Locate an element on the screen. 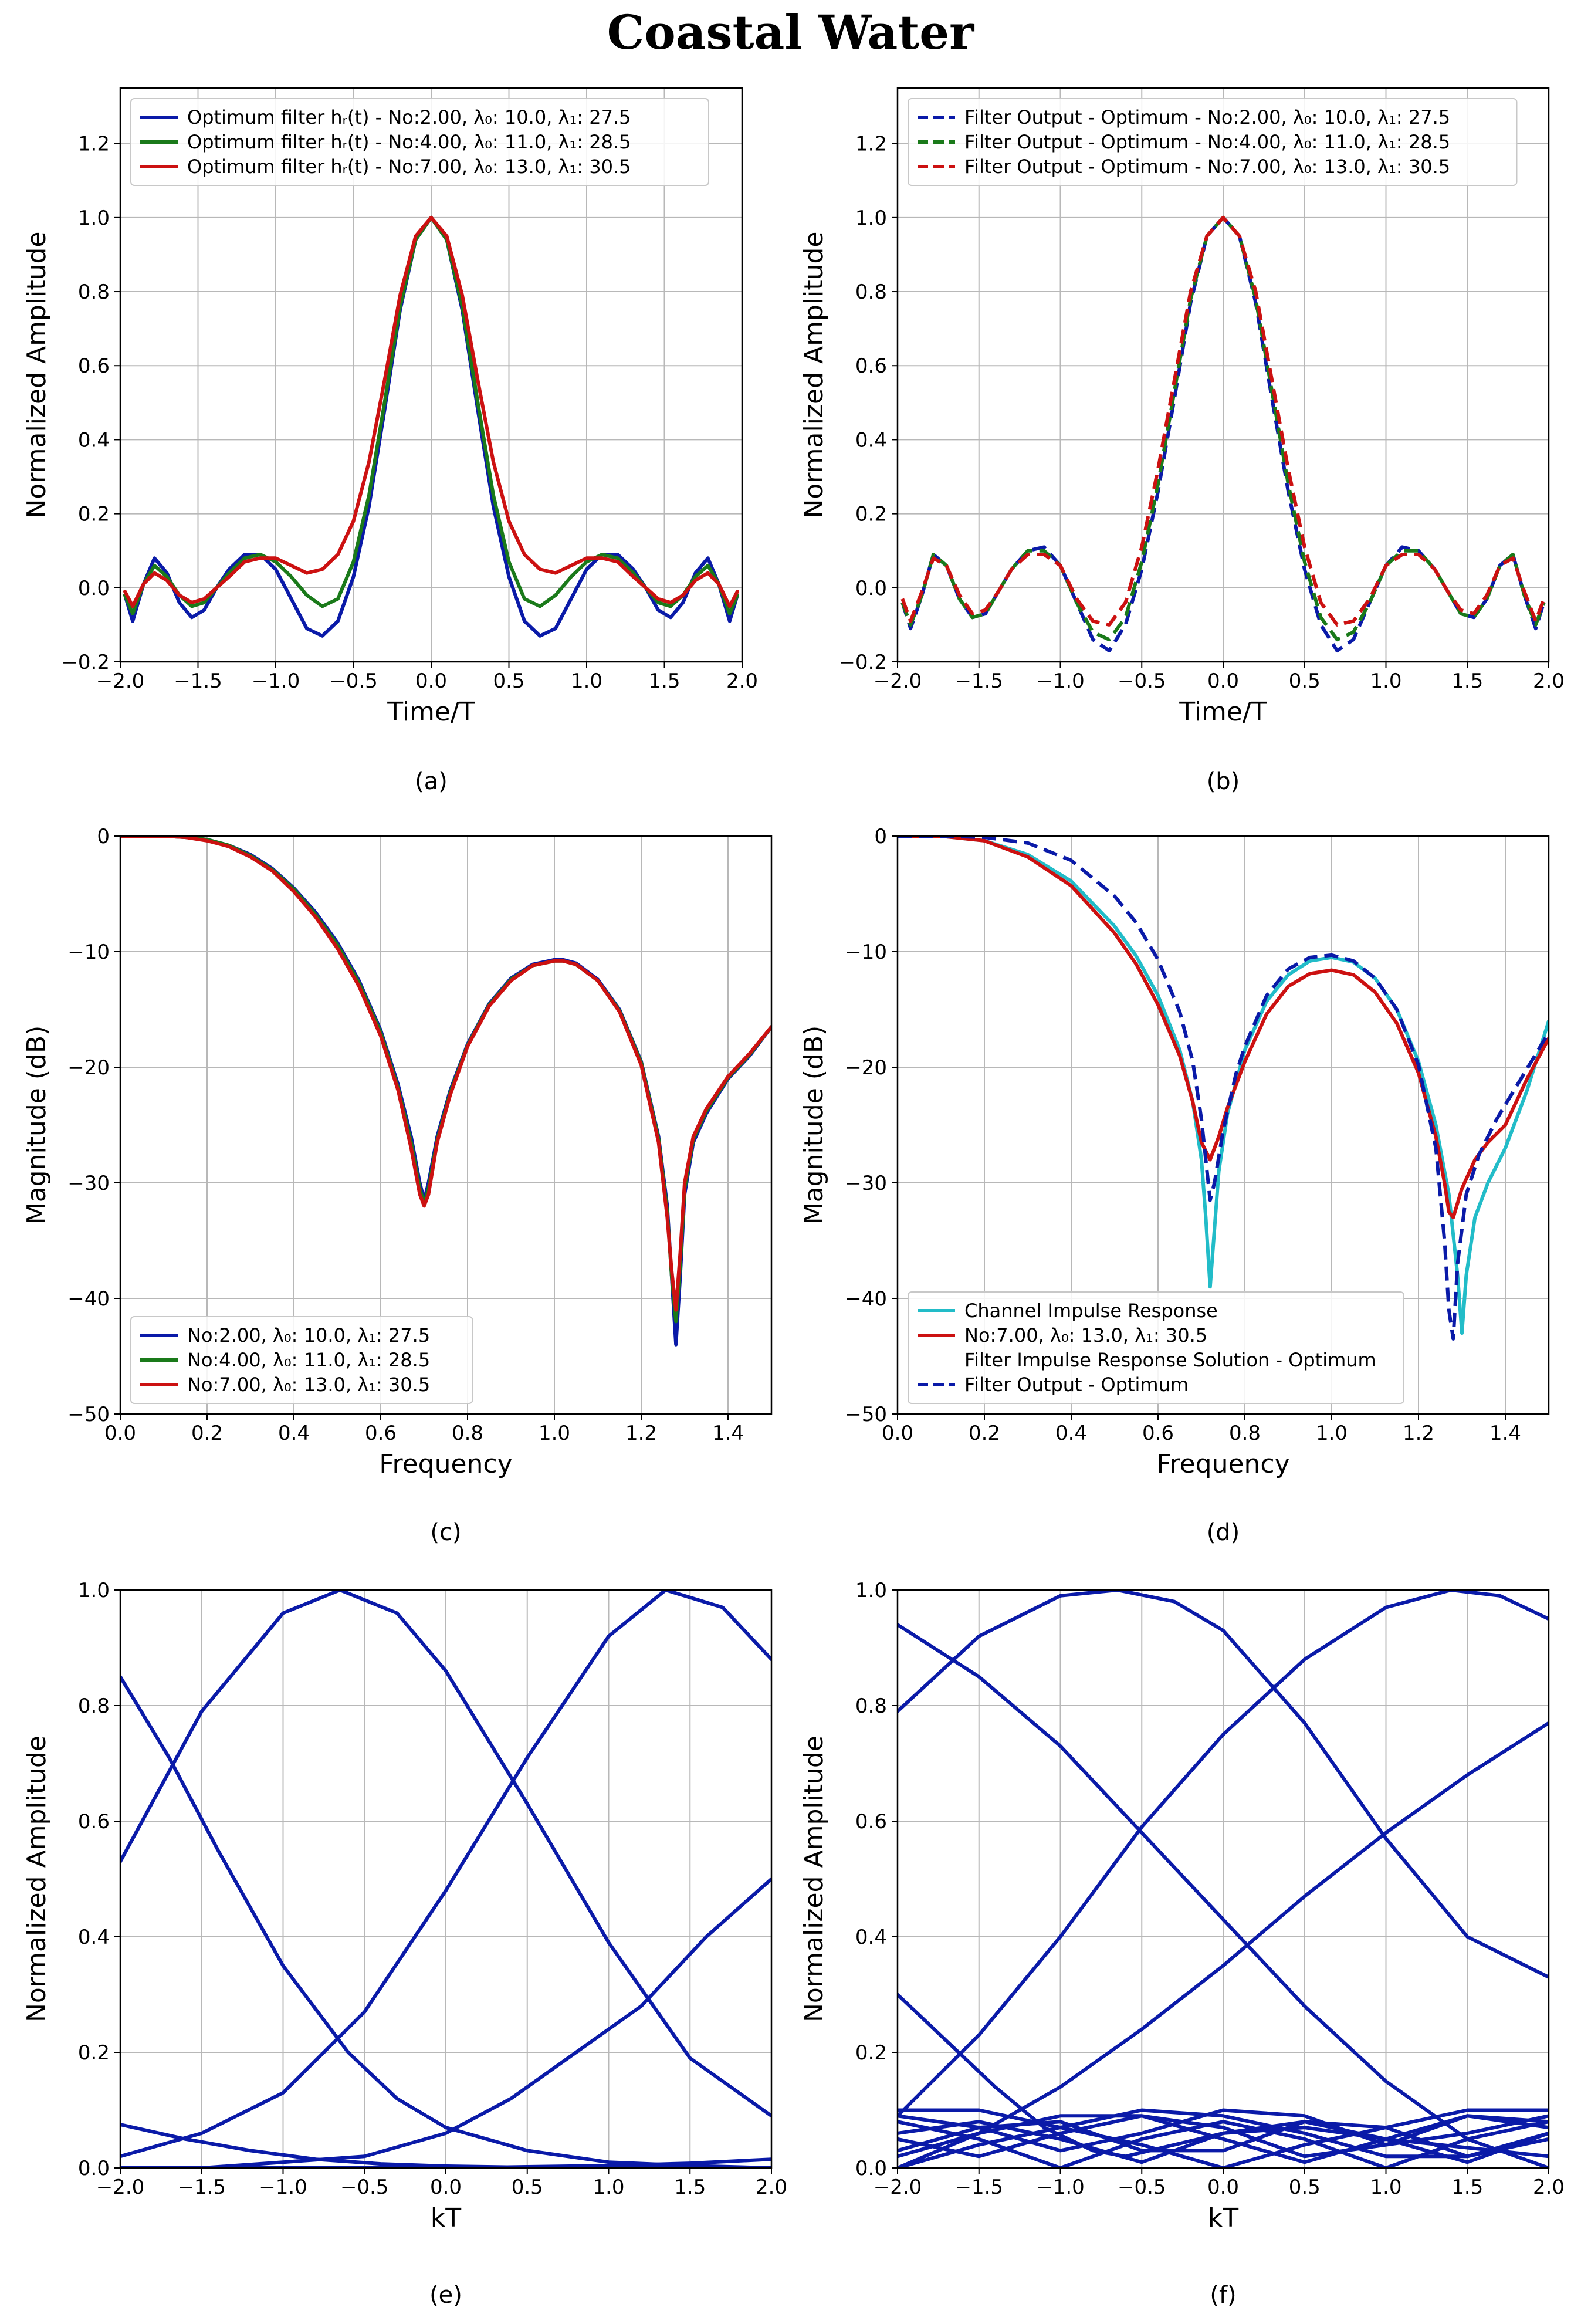 The image size is (1581, 2324). y-tick-label: 0.4 is located at coordinates (94, 440).